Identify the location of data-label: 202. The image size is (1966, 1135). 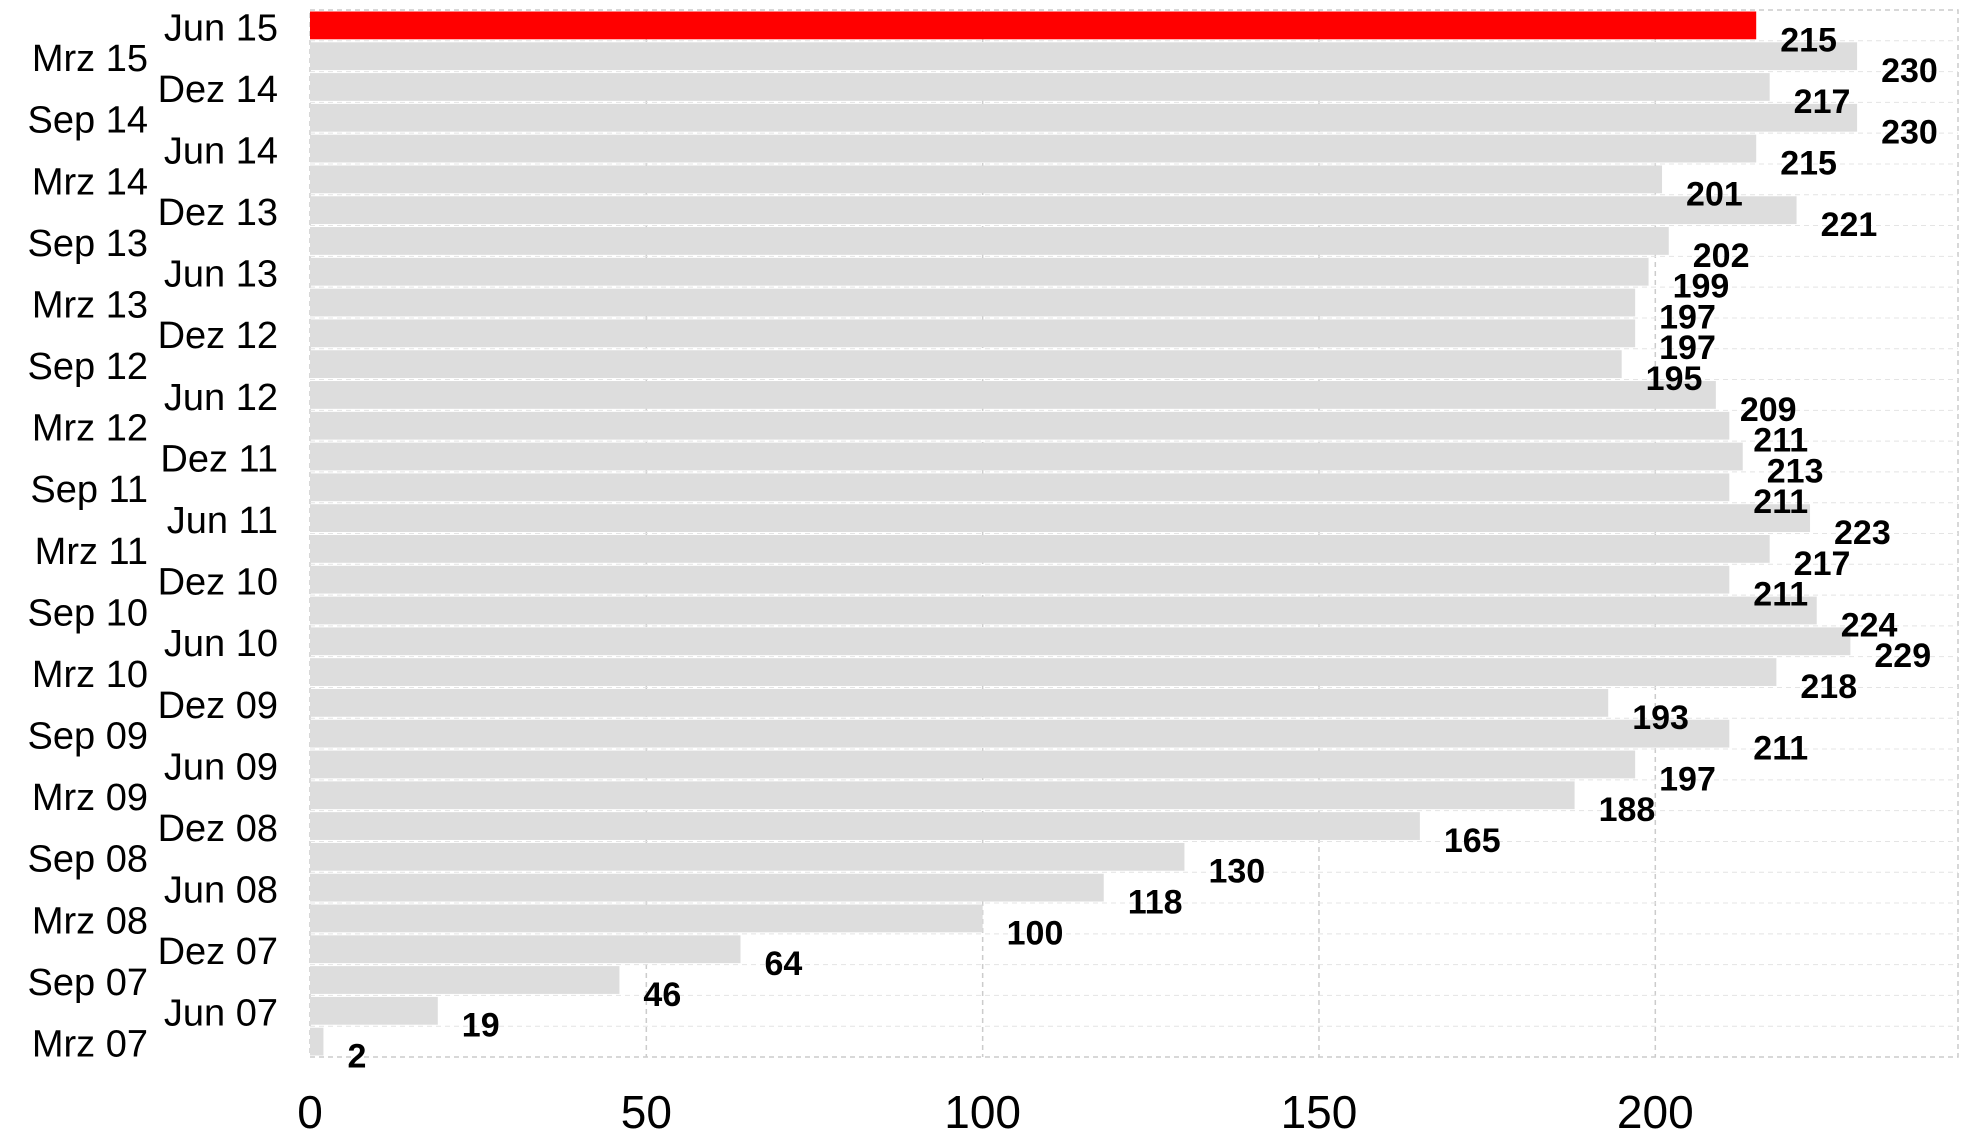
(1721, 256).